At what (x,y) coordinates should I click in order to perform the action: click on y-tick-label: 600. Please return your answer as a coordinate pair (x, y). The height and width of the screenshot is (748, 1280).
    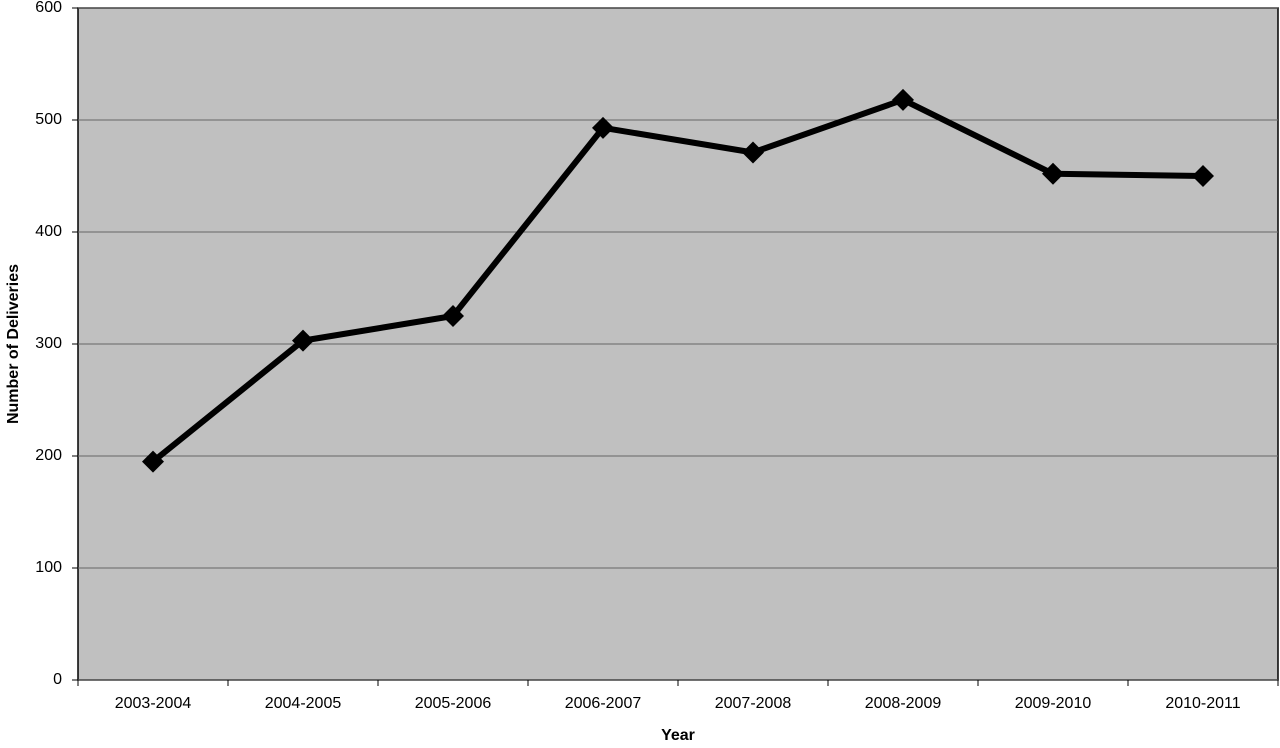
    Looking at the image, I should click on (48, 8).